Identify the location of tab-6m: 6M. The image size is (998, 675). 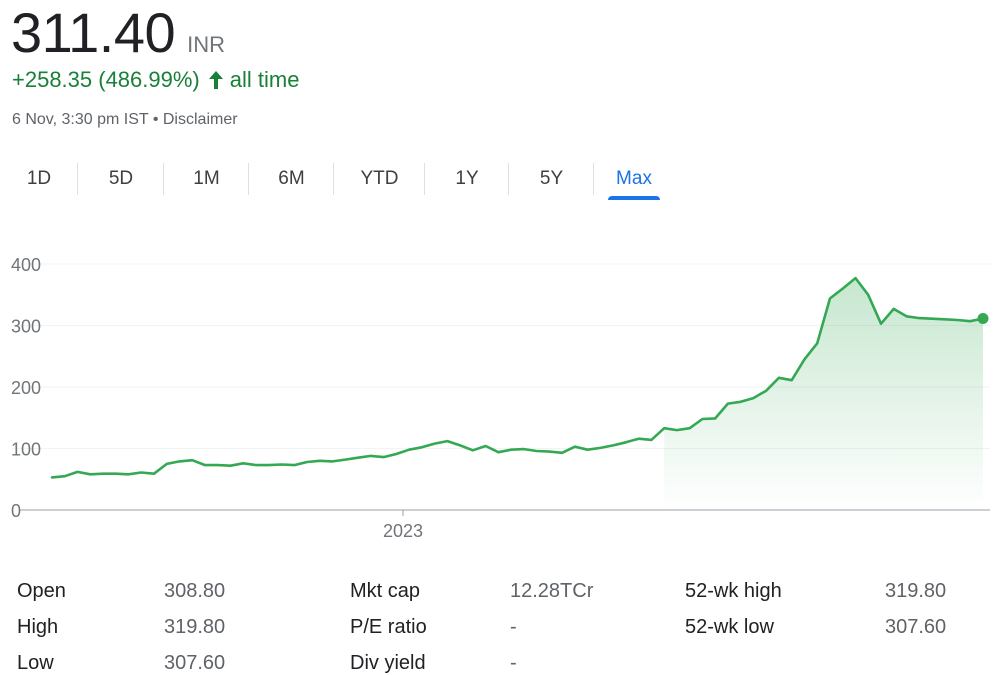
(291, 179).